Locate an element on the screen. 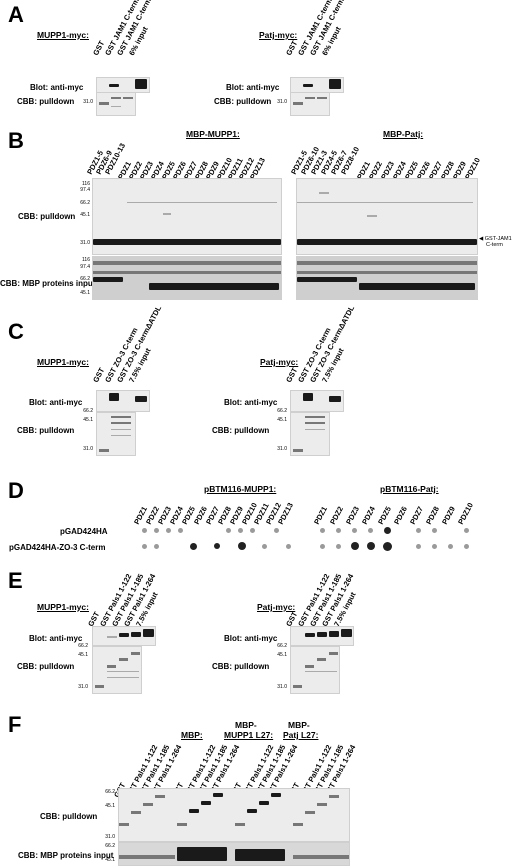 Image resolution: width=512 pixels, height=867 pixels. panel-c-right-header: Patj-myc: is located at coordinates (279, 362).